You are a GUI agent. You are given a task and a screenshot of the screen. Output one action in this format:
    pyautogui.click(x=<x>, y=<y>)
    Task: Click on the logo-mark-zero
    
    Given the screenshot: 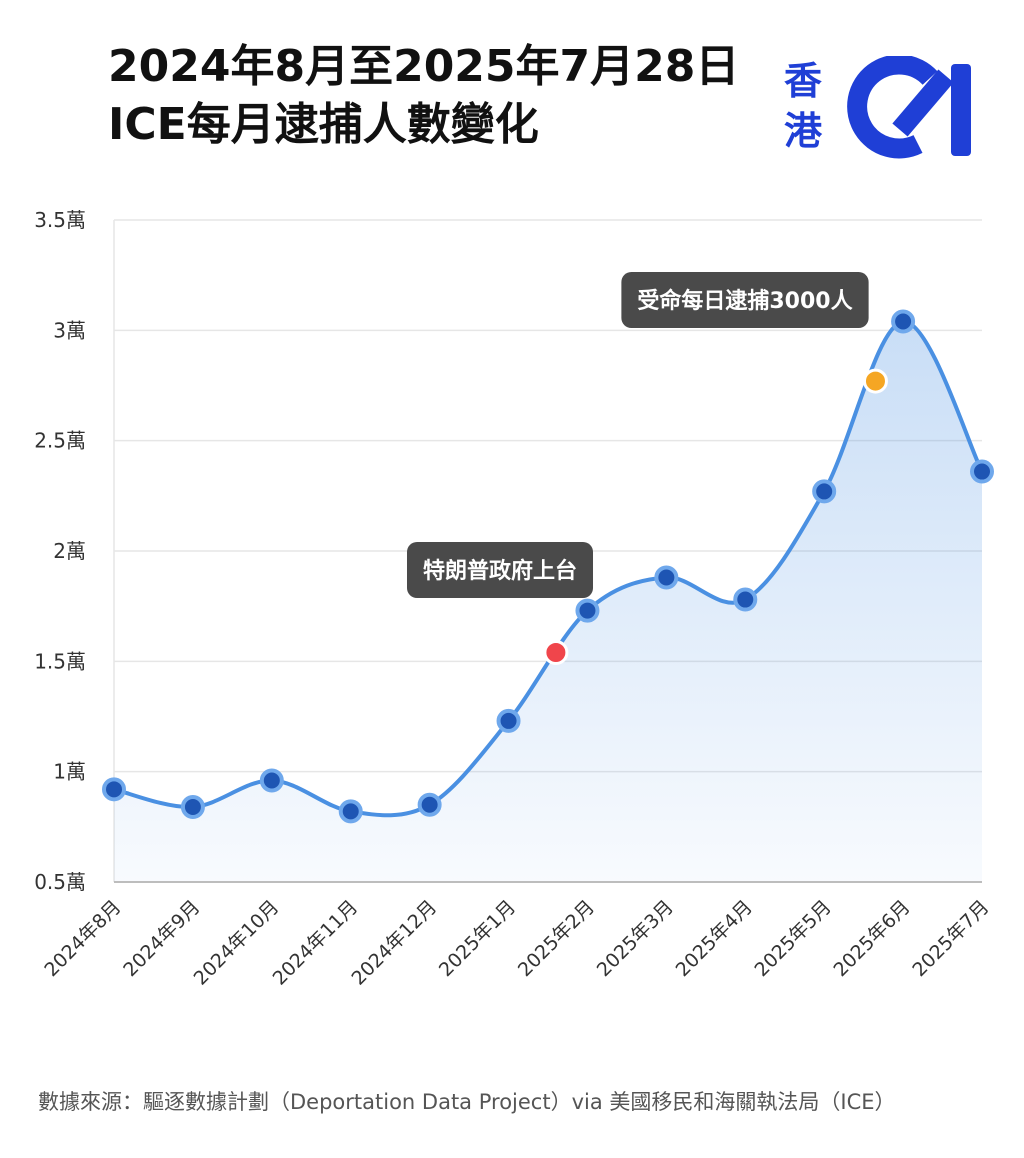 What is the action you would take?
    pyautogui.click(x=892, y=107)
    